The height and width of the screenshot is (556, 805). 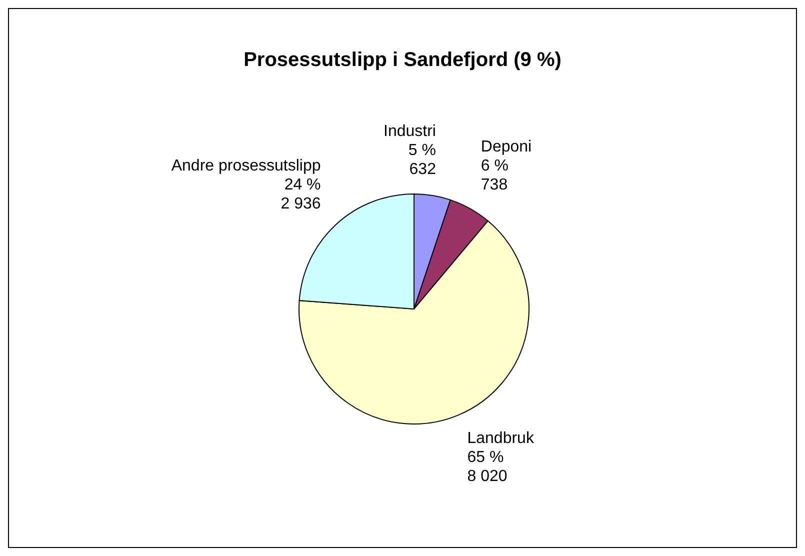 I want to click on slice-label: Deponi, so click(x=506, y=147).